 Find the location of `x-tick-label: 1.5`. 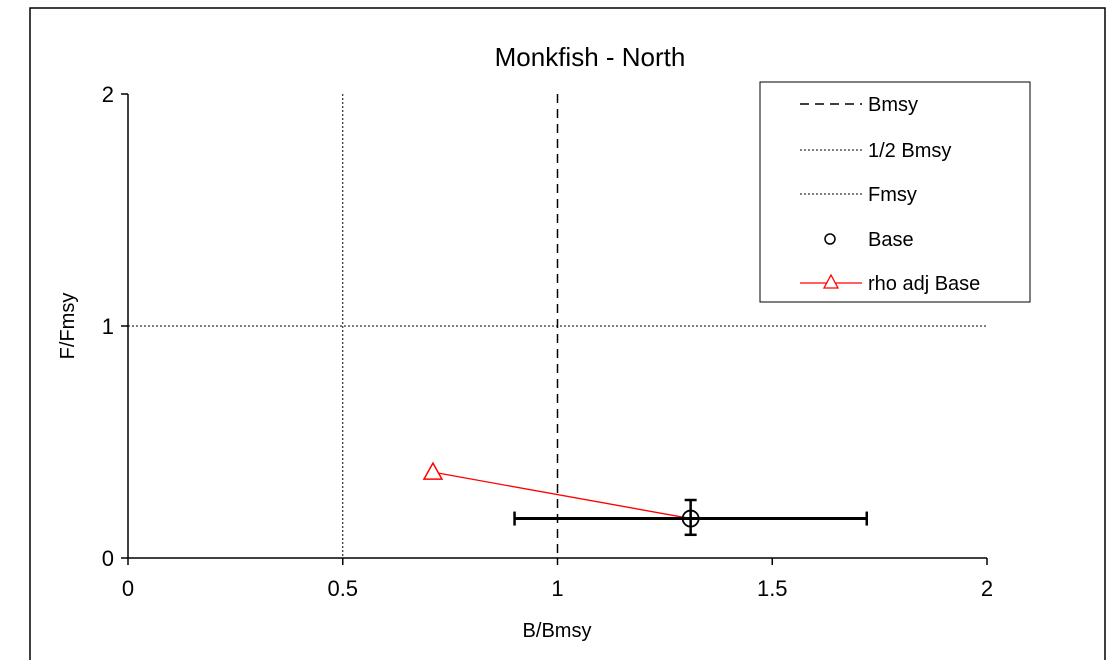

x-tick-label: 1.5 is located at coordinates (772, 588).